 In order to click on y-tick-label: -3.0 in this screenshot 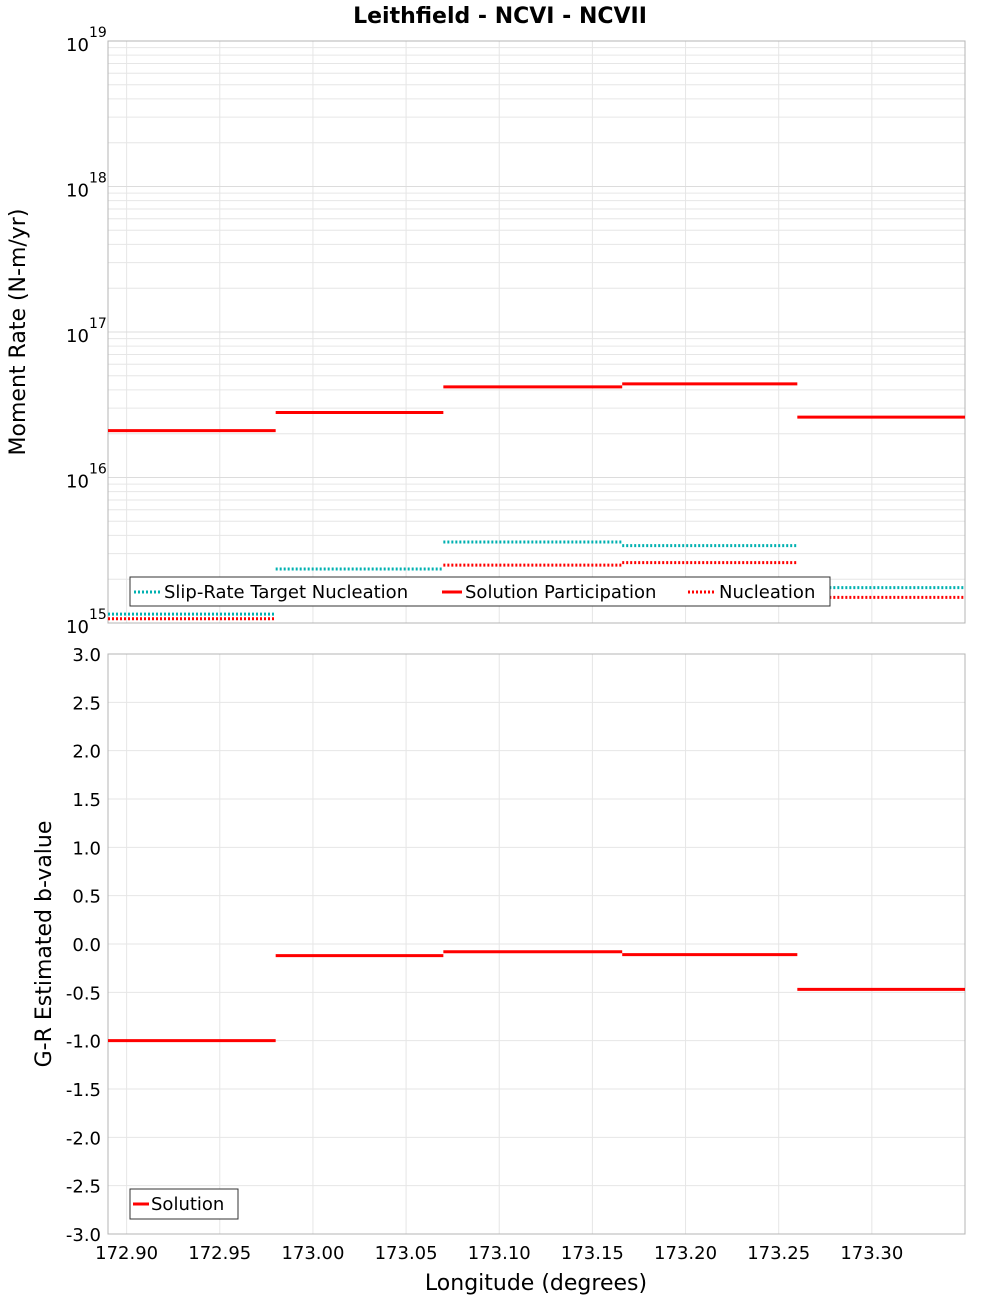, I will do `click(83, 1235)`.